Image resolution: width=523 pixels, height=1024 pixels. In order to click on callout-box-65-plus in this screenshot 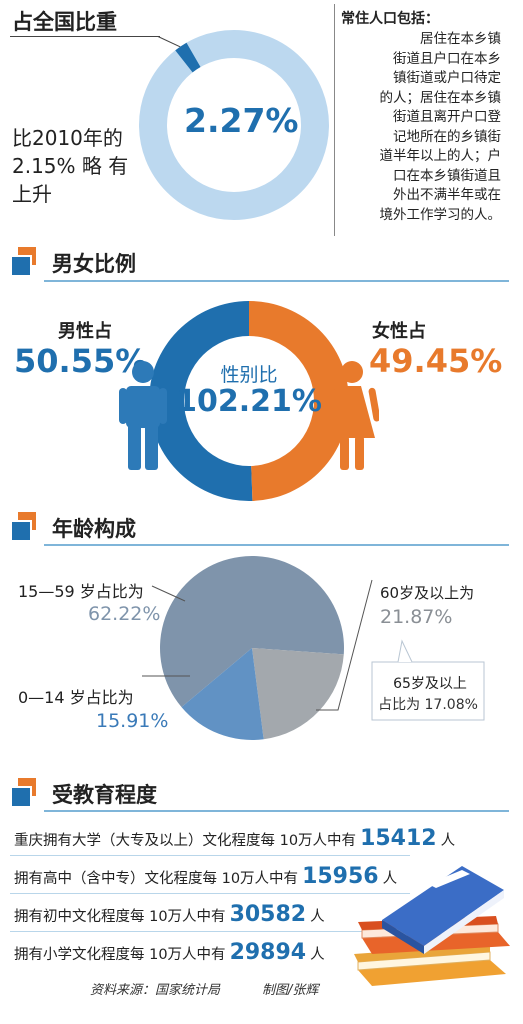, I will do `click(428, 691)`.